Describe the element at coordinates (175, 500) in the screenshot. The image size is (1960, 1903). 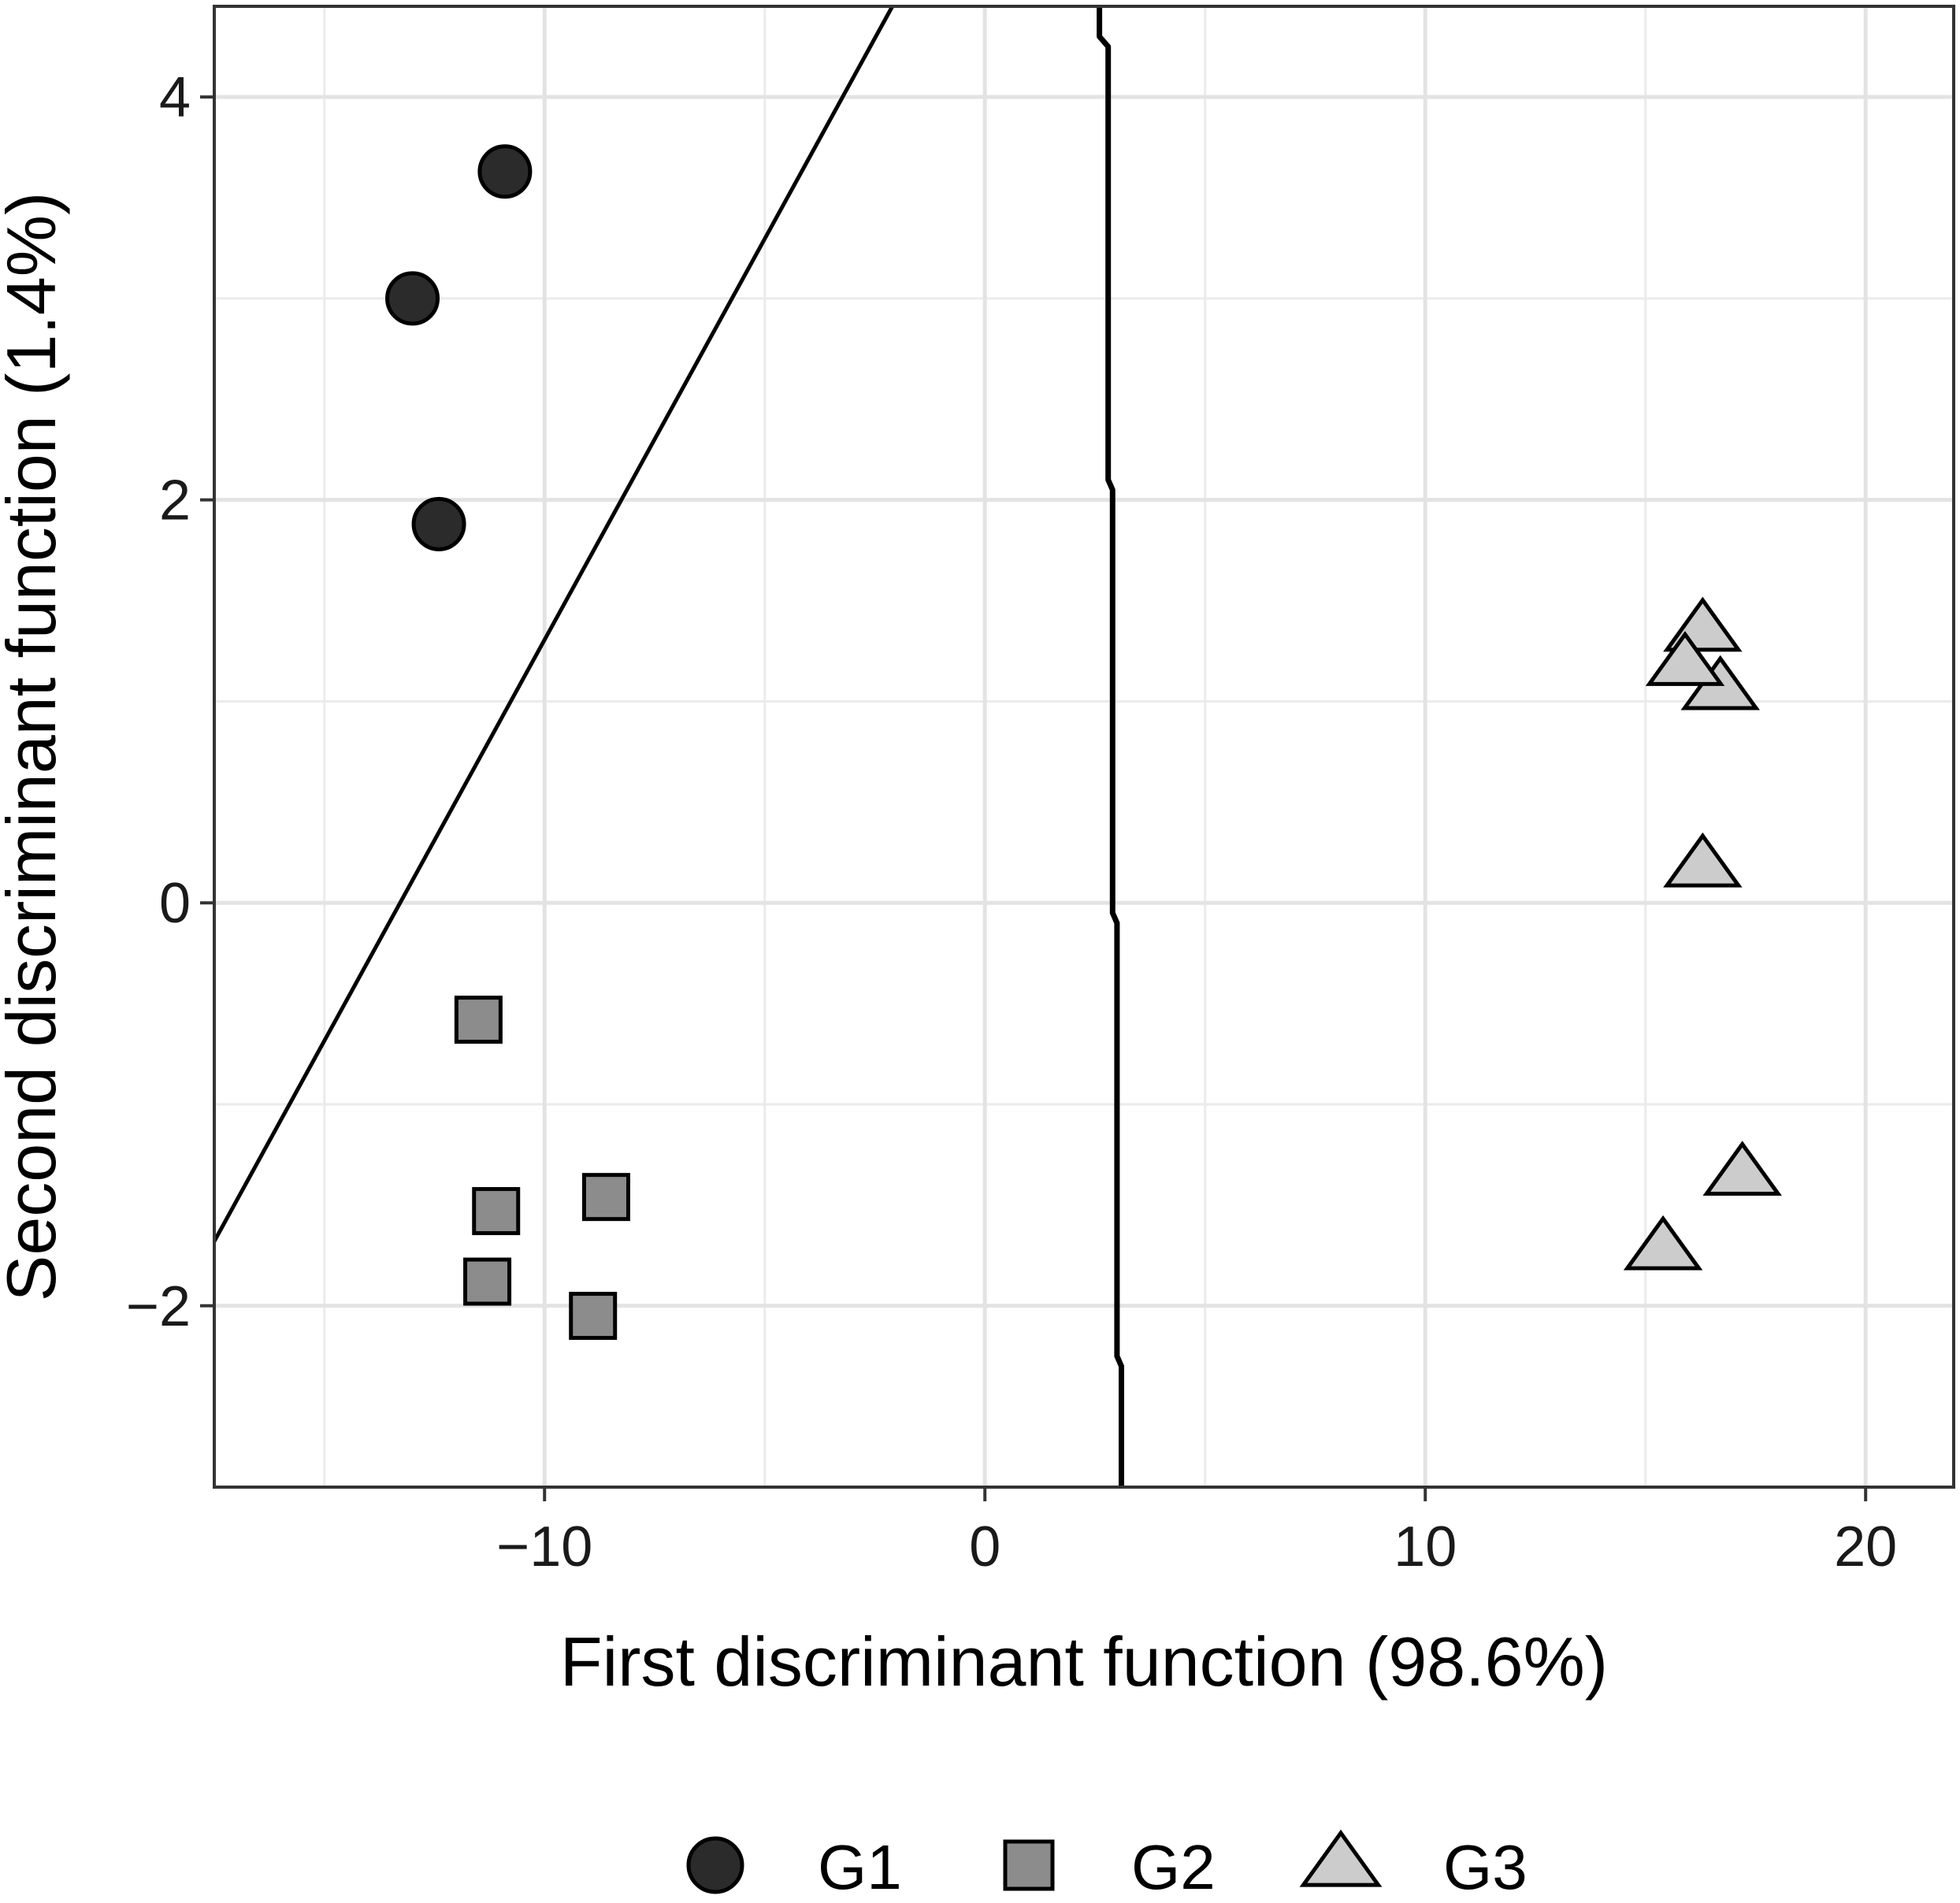
I see `y-tick-label: 2` at that location.